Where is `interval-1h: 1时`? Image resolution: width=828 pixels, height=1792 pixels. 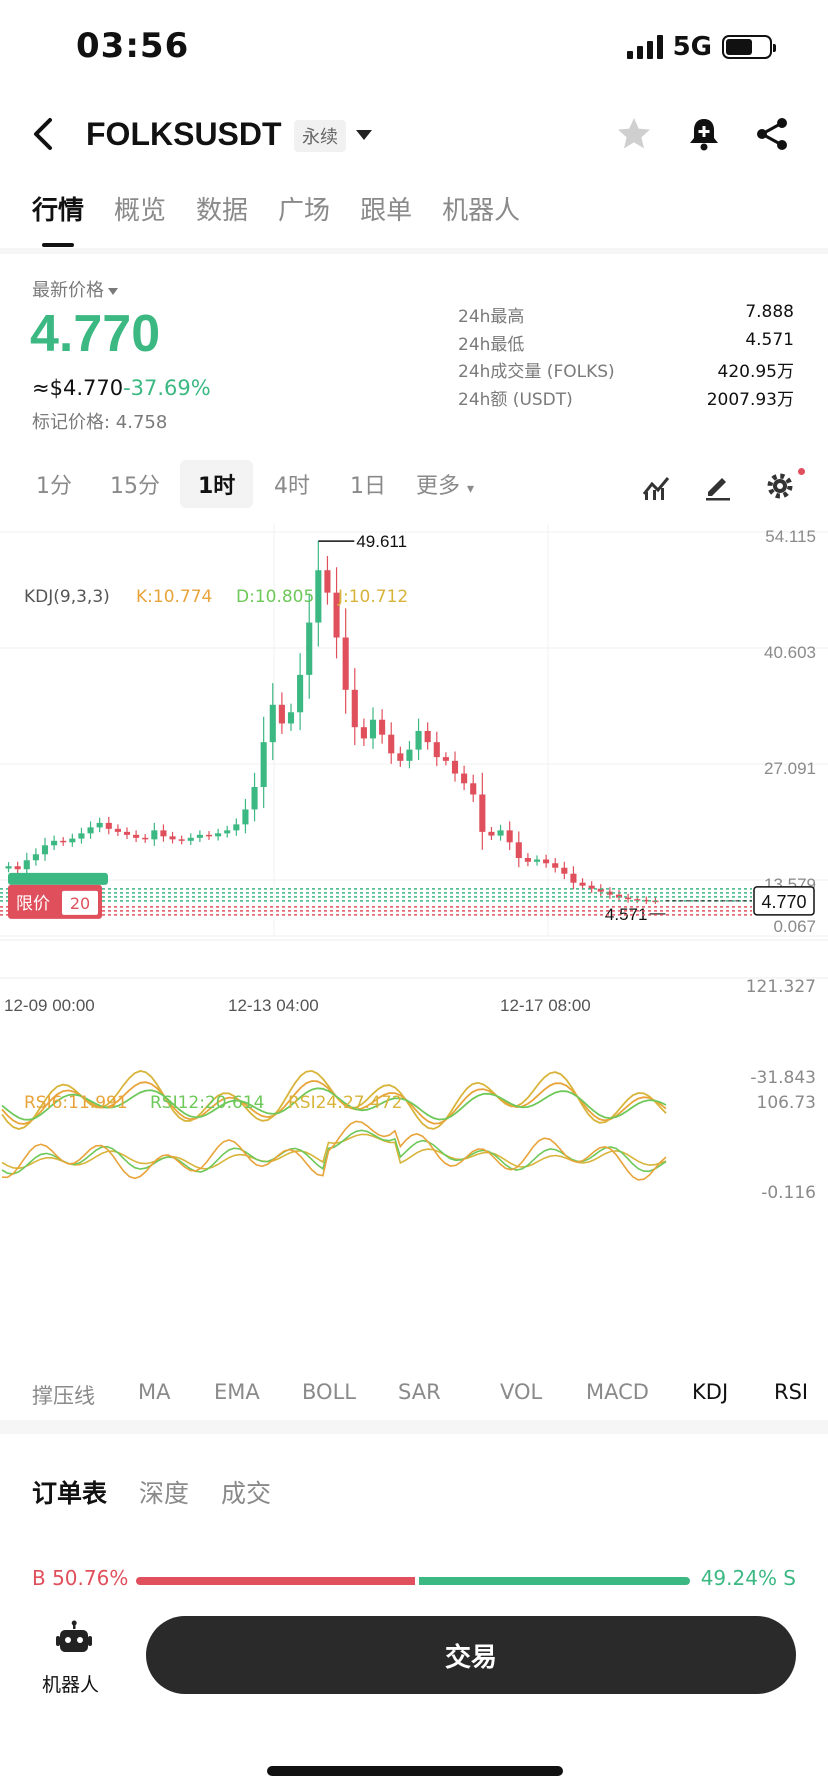 interval-1h: 1时 is located at coordinates (217, 484).